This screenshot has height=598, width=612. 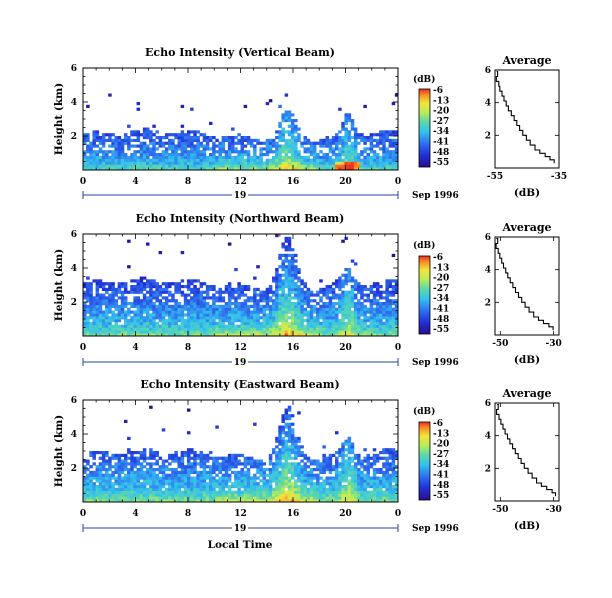 What do you see at coordinates (488, 238) in the screenshot?
I see `profile-y-tick-label: 6` at bounding box center [488, 238].